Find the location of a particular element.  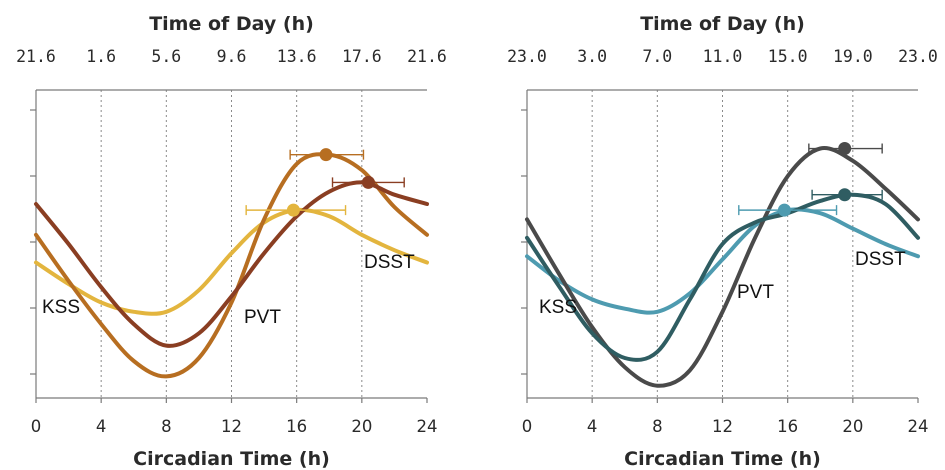

top-tick-label: 5.6 is located at coordinates (166, 56).